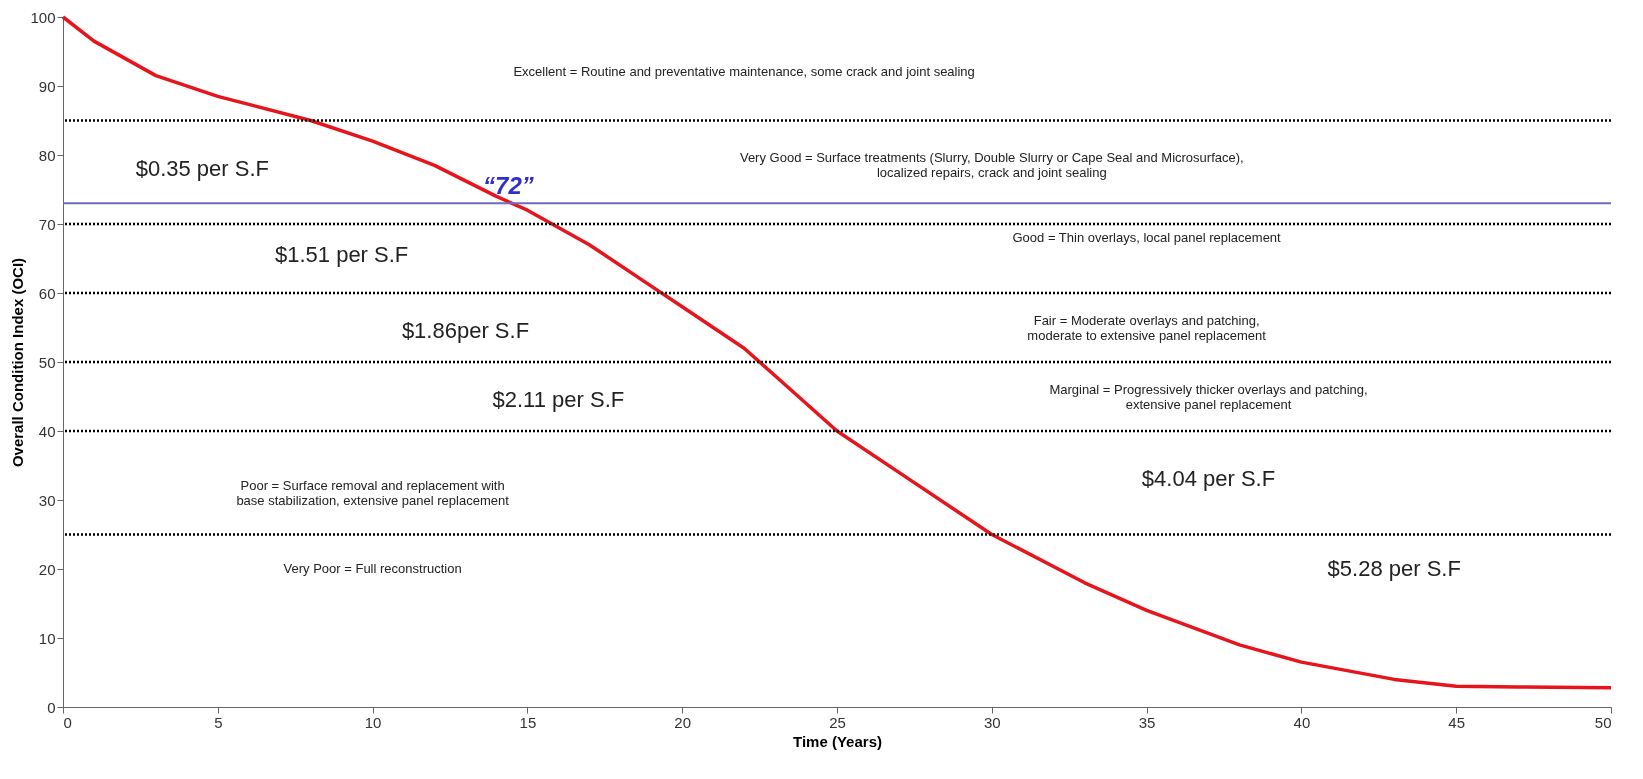 Image resolution: width=1643 pixels, height=779 pixels. I want to click on y-tick-label: 70, so click(47, 224).